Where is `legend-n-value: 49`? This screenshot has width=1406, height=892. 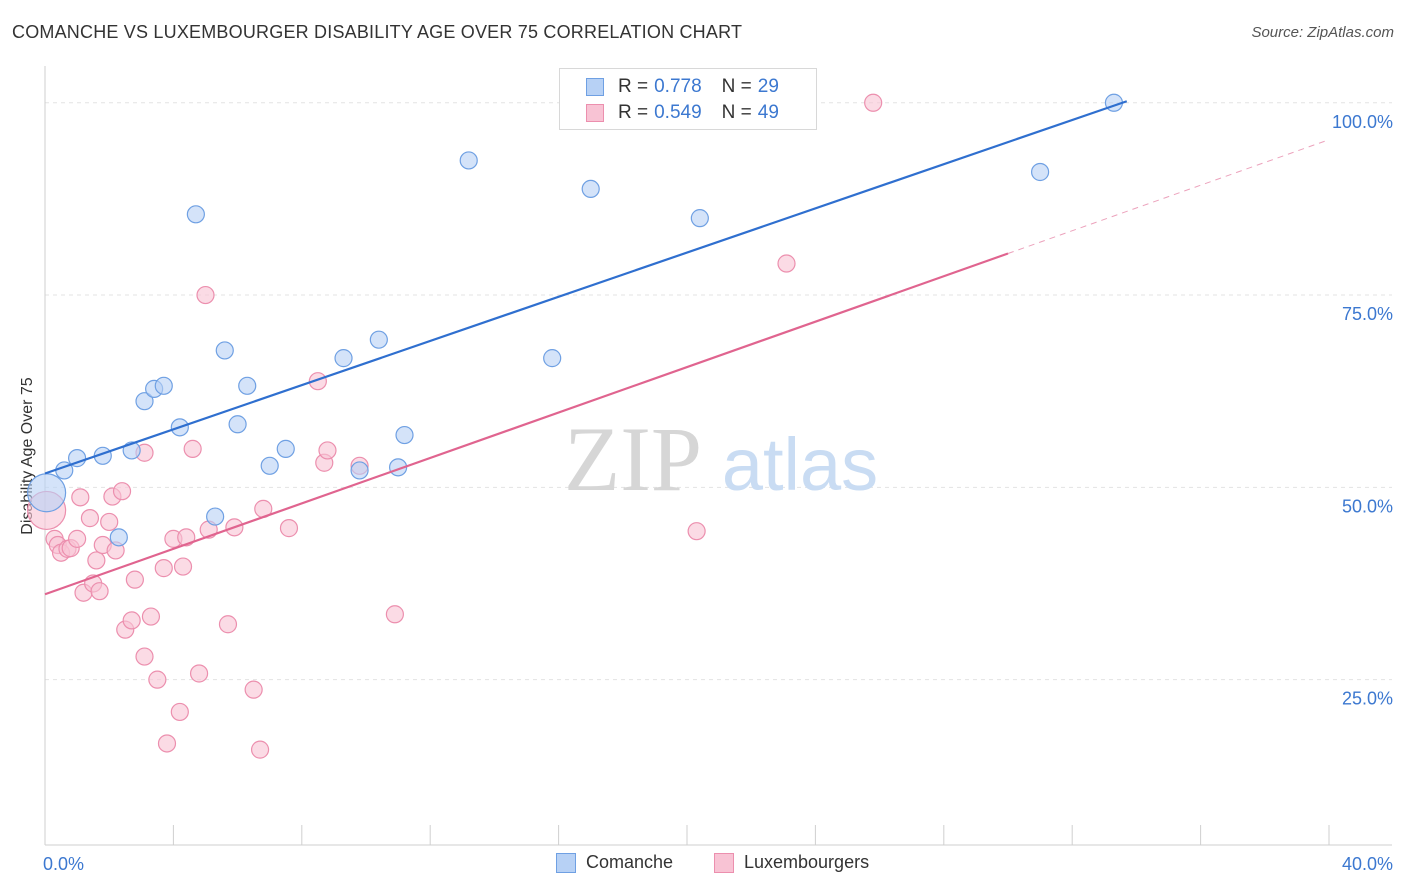
legend-n-value: 49 is located at coordinates (768, 112).